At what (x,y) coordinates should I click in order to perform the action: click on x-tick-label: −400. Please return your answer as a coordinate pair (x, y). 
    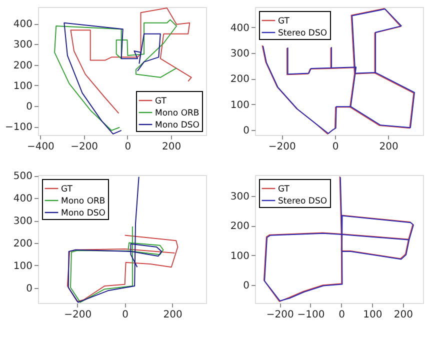
    Looking at the image, I should click on (40, 147).